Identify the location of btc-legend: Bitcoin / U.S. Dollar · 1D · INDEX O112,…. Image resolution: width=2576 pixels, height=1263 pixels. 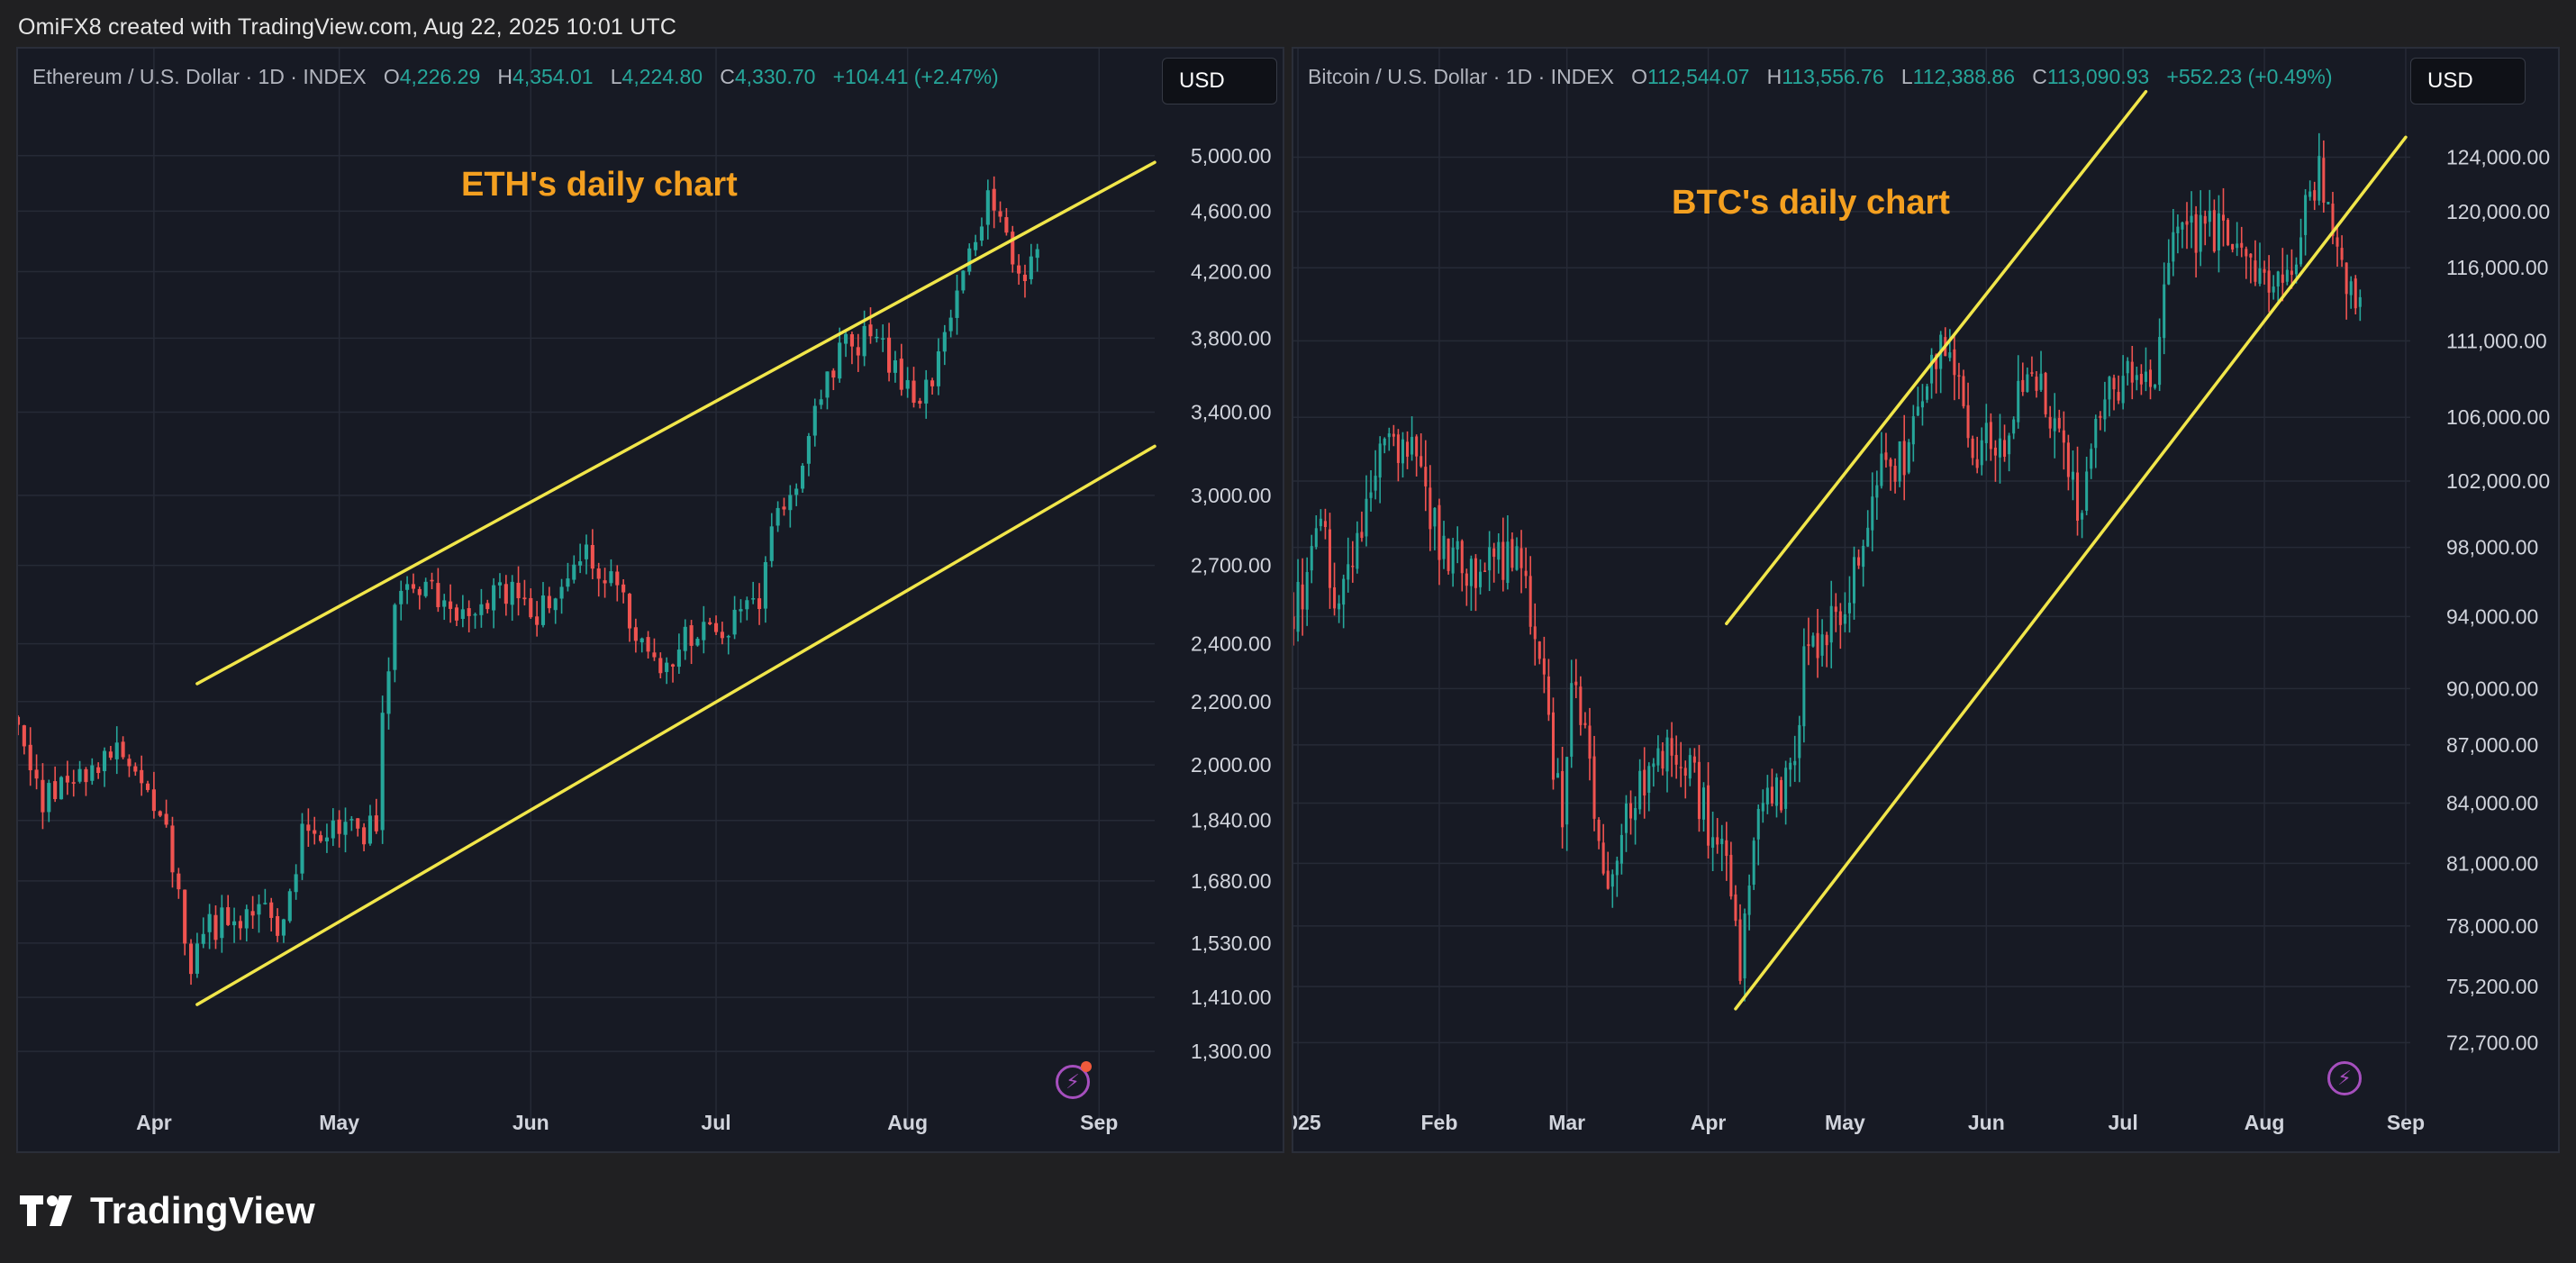
(1820, 77).